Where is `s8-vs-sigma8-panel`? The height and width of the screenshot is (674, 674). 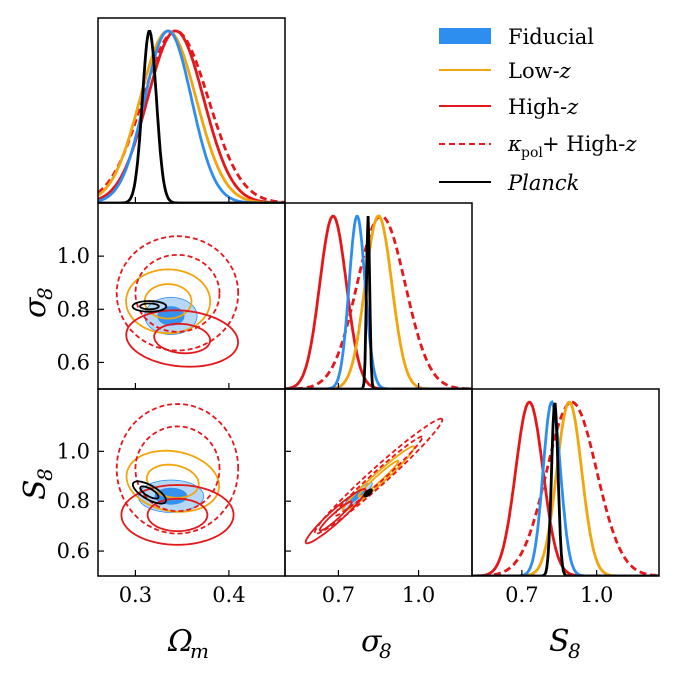
s8-vs-sigma8-panel is located at coordinates (374, 481).